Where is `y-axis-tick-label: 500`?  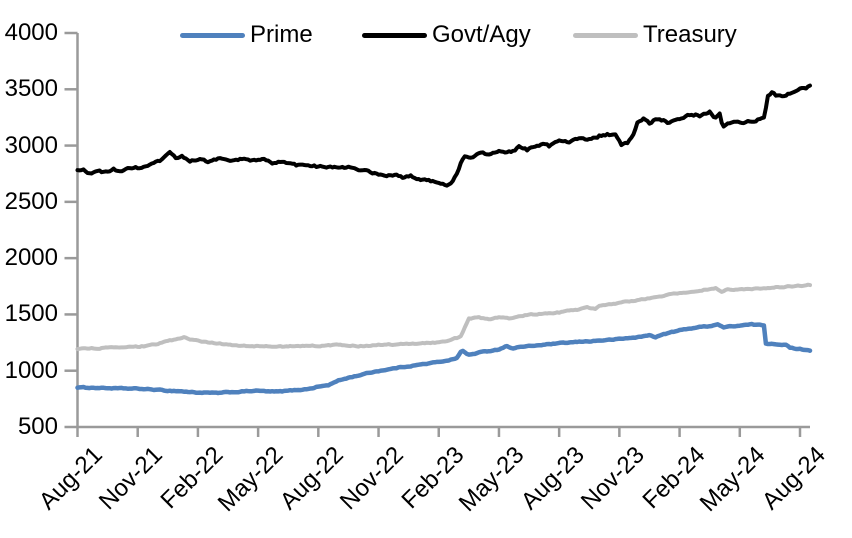
y-axis-tick-label: 500 is located at coordinates (37, 426).